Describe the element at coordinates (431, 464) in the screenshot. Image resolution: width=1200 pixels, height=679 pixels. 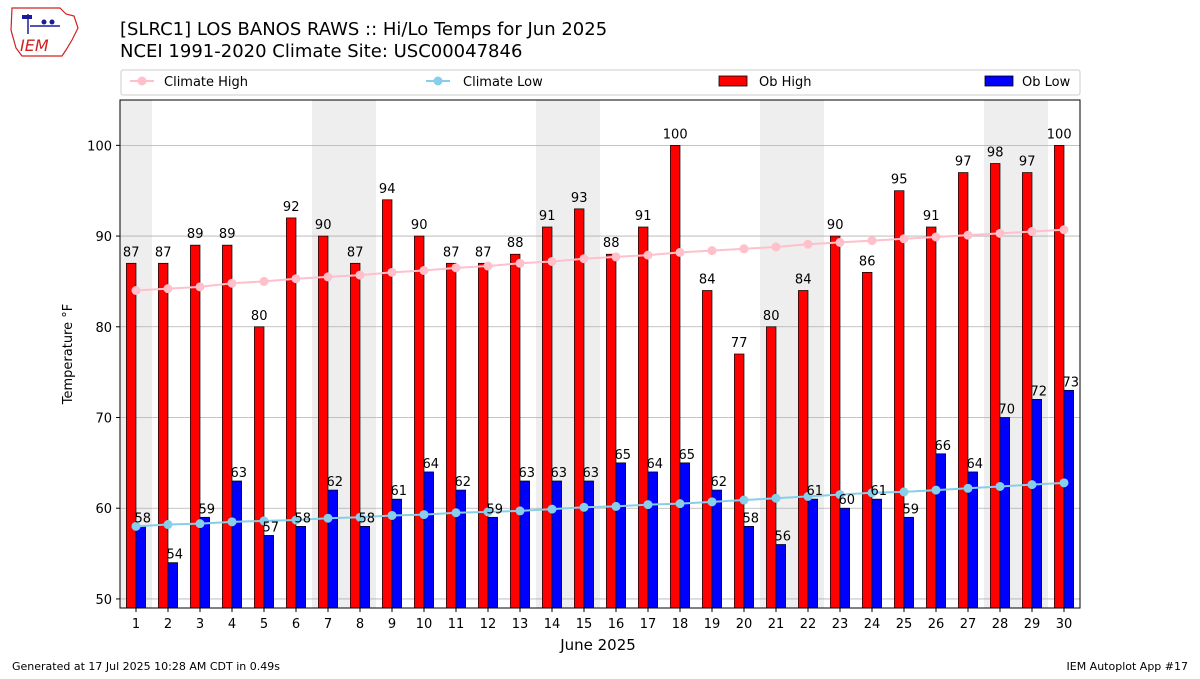
I see `ob-low-label: 64` at that location.